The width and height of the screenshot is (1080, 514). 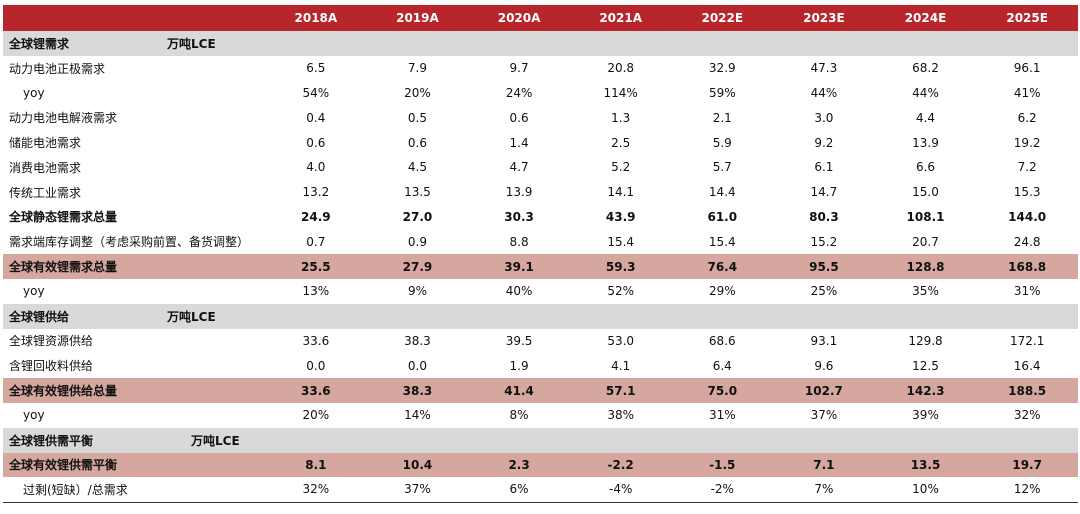 I want to click on value-cell: 24.8, so click(x=1027, y=241).